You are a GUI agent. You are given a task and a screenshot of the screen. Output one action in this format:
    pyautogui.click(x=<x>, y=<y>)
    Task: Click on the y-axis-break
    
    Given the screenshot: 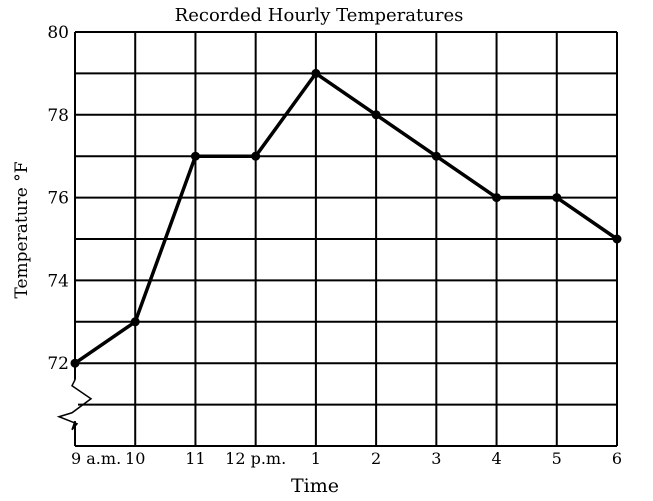 What is the action you would take?
    pyautogui.click(x=74, y=405)
    